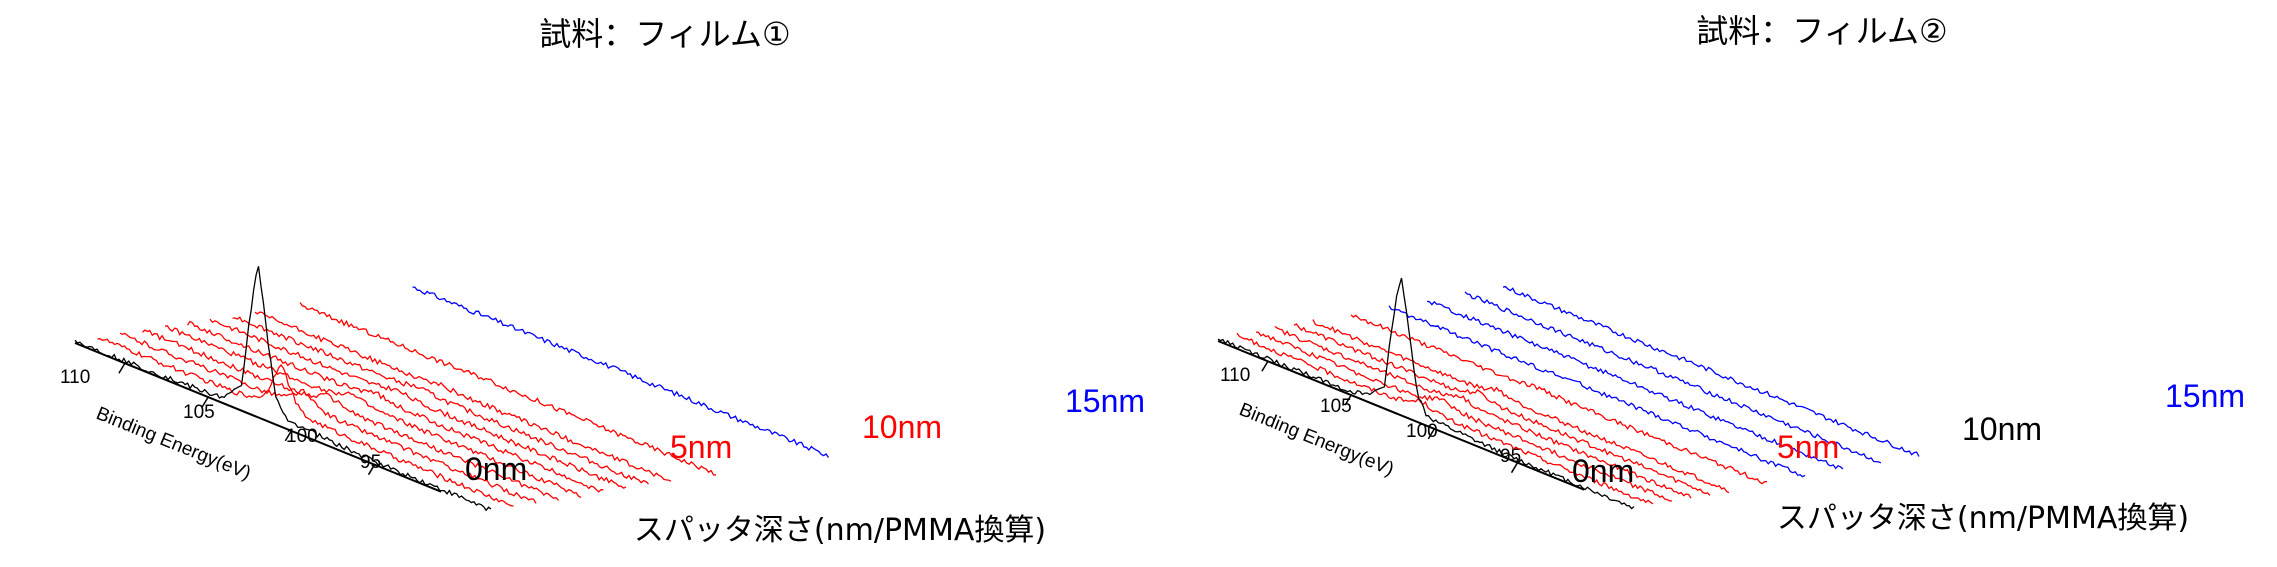 The width and height of the screenshot is (2277, 567). Describe the element at coordinates (1635, 385) in the screenshot. I see `spectrum-line-11nm` at that location.